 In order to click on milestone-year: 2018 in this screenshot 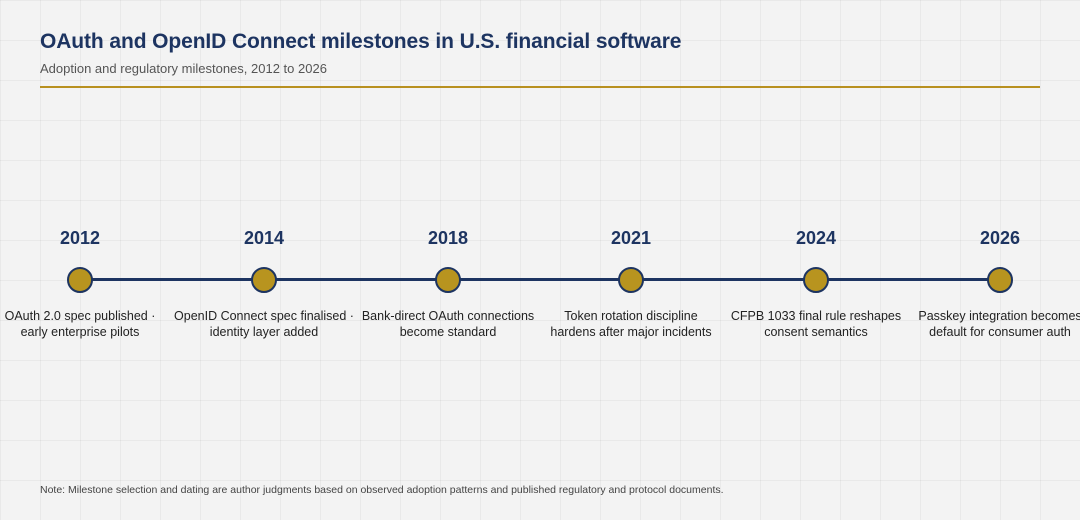, I will do `click(448, 238)`.